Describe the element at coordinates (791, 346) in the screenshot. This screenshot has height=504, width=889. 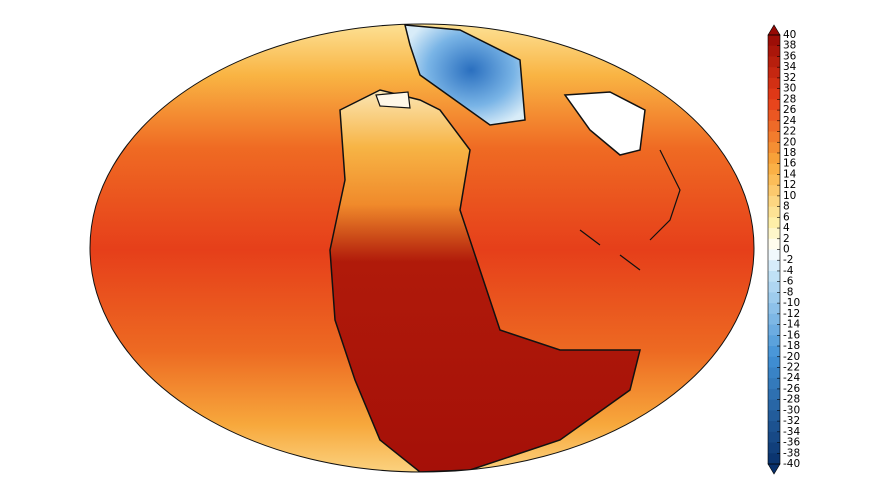
I see `colorbar-tick-label: -18` at that location.